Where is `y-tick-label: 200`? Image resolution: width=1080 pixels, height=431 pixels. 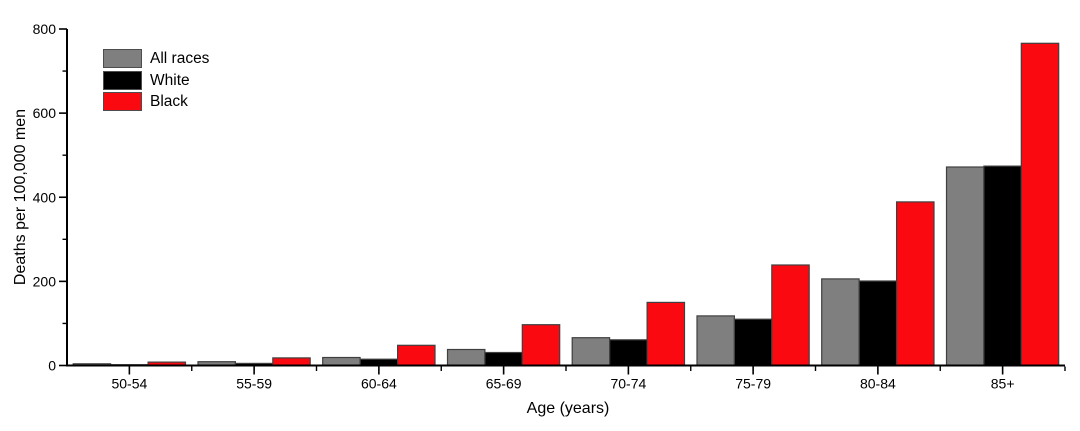
y-tick-label: 200 is located at coordinates (45, 281).